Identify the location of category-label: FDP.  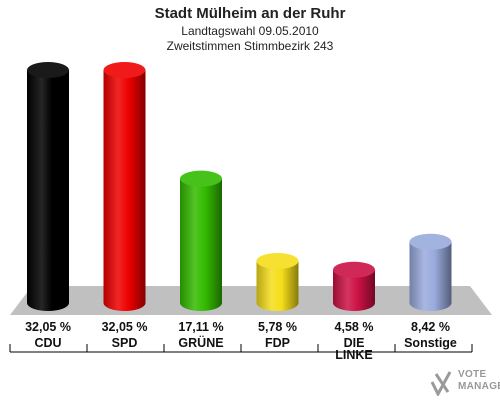
(277, 343).